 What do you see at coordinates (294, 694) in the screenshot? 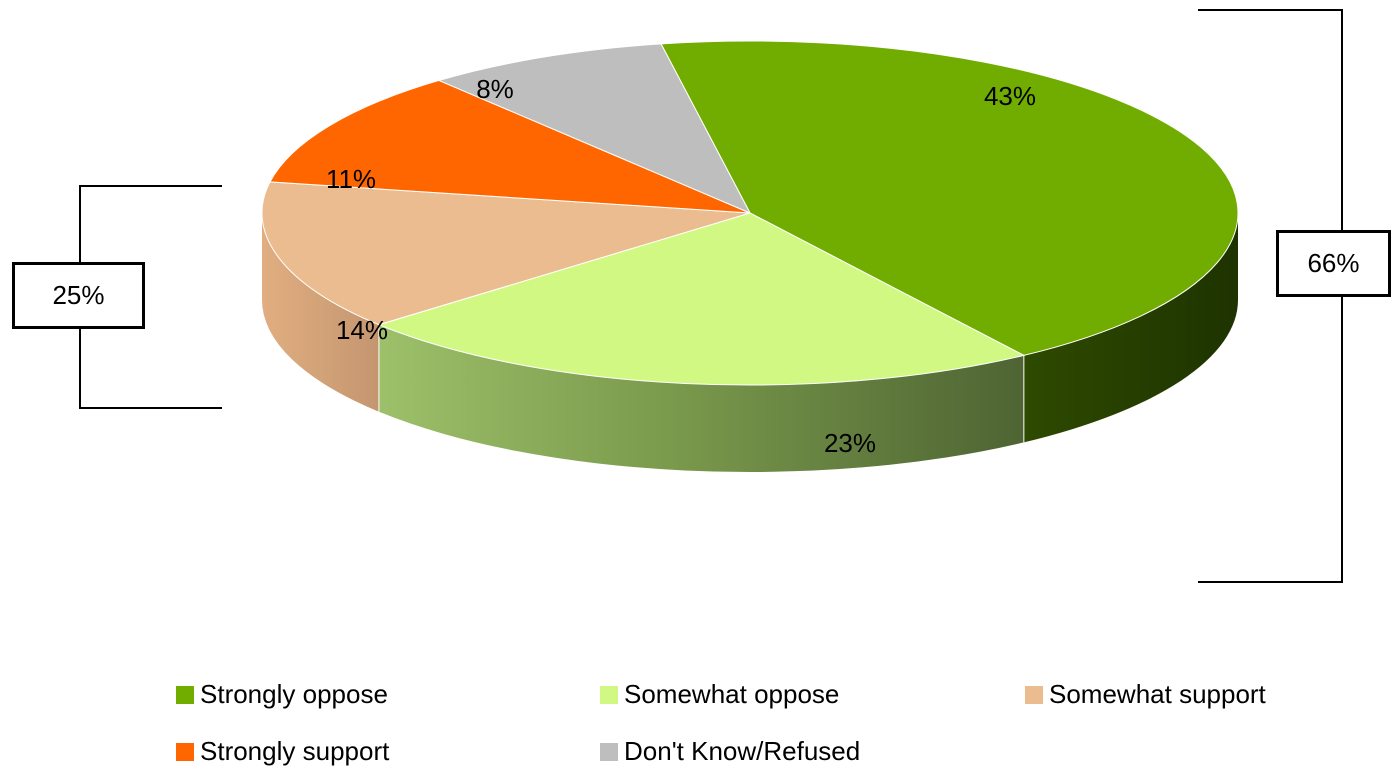
I see `legend-label: Strongly oppose` at bounding box center [294, 694].